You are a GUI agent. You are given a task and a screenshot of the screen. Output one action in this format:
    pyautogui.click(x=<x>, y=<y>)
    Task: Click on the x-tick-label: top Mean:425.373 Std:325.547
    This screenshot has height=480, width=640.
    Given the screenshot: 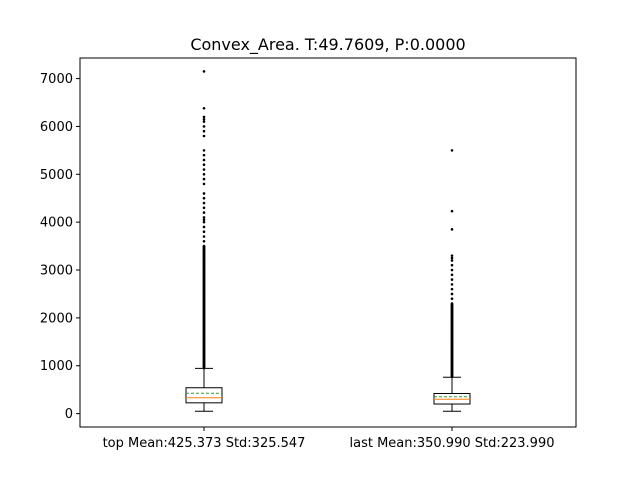 What is the action you would take?
    pyautogui.click(x=204, y=443)
    